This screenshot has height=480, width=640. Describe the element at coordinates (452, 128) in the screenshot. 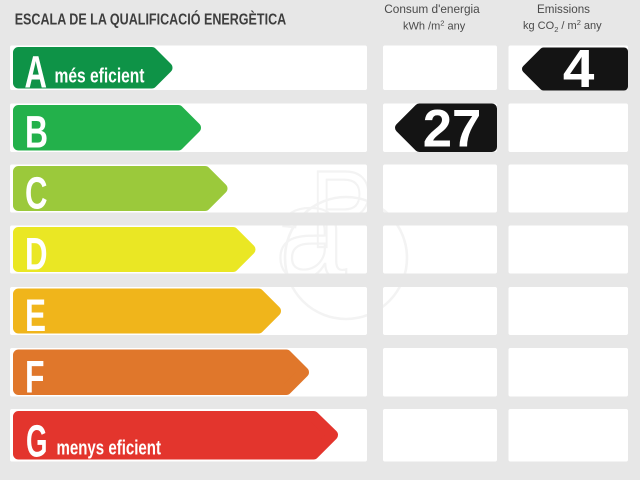

I see `svg-text: 27` at that location.